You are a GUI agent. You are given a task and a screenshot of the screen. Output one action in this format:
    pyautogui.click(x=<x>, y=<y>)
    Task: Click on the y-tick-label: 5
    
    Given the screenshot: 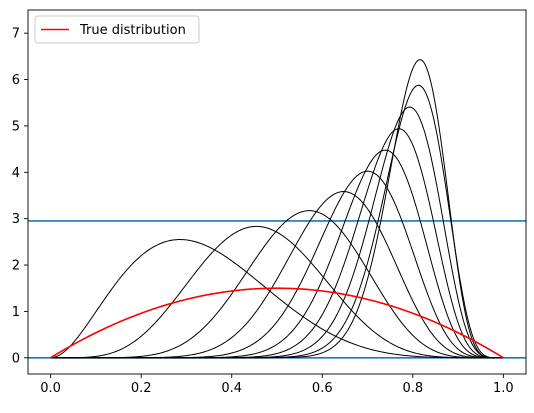 What is the action you would take?
    pyautogui.click(x=16, y=126)
    